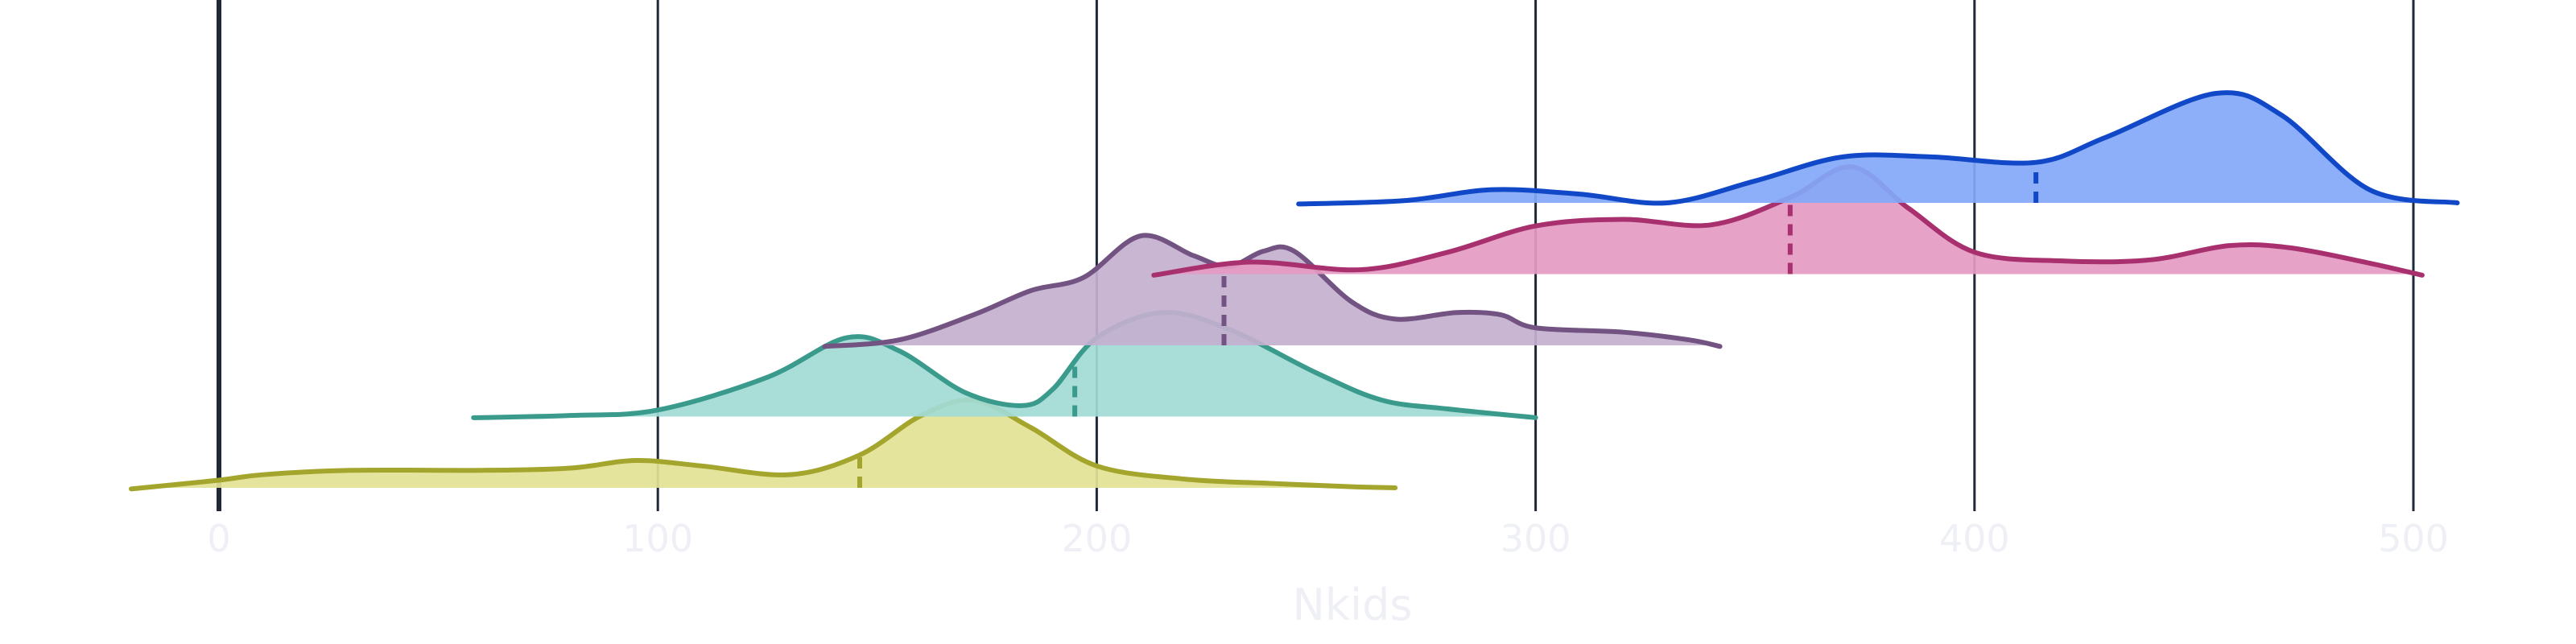 The height and width of the screenshot is (644, 2576). Describe the element at coordinates (1536, 538) in the screenshot. I see `x-tick-label-300: 300` at that location.